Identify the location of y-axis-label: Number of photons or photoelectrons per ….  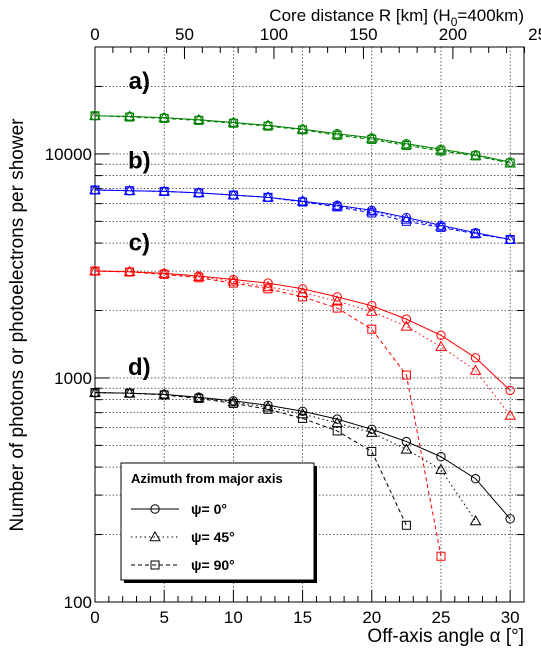
(17, 325).